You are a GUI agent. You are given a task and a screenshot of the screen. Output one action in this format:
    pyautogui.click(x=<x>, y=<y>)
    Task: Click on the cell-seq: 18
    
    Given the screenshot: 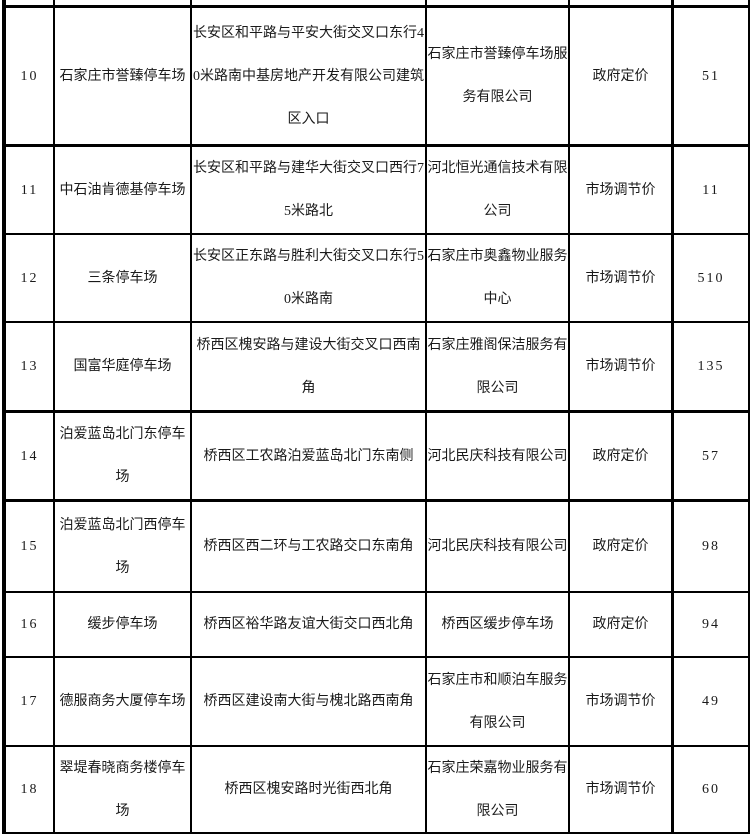 What is the action you would take?
    pyautogui.click(x=30, y=789)
    